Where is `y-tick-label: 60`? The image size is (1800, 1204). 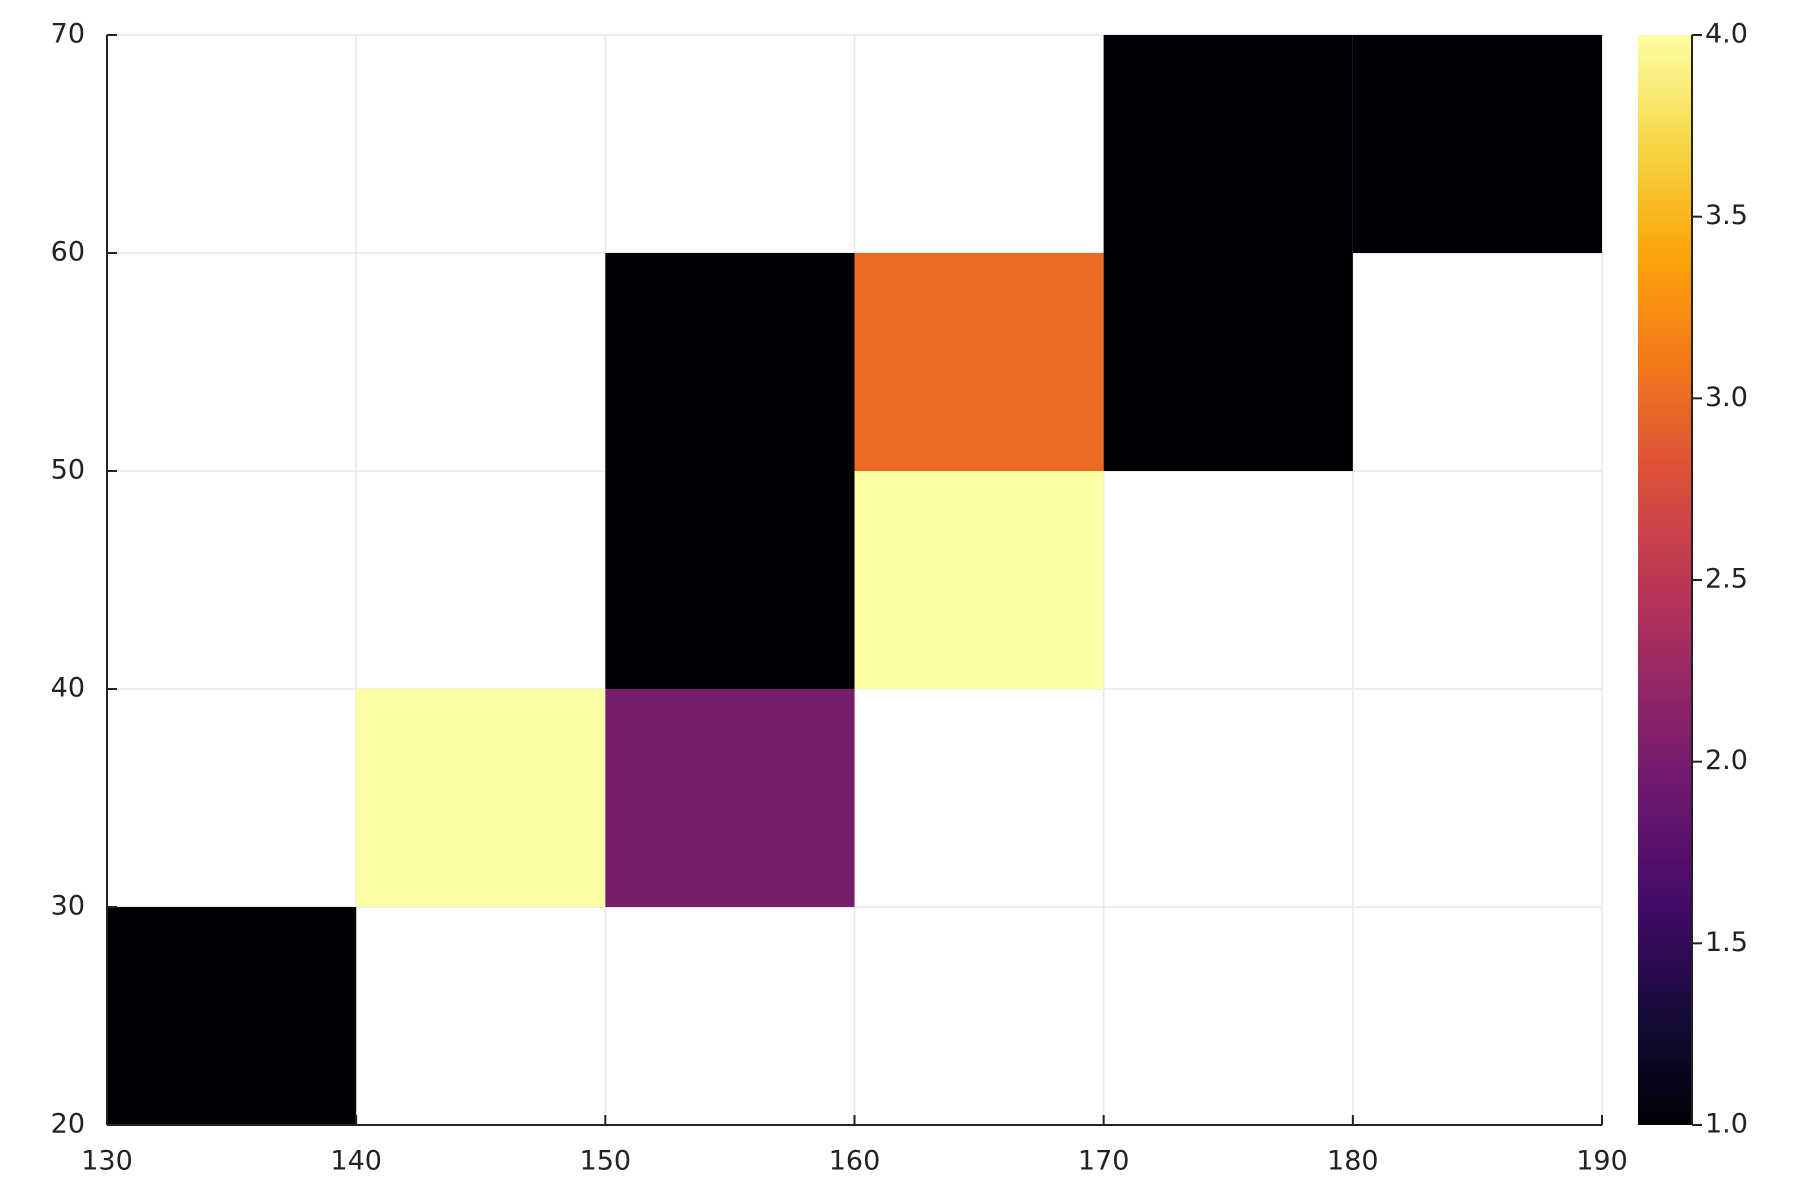
y-tick-label: 60 is located at coordinates (68, 252).